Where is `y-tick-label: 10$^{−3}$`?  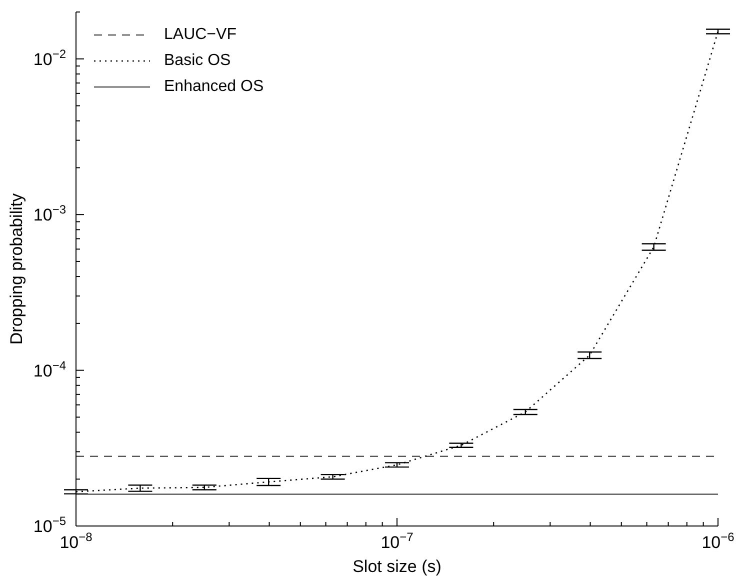 y-tick-label: 10$^{−3}$ is located at coordinates (49, 213).